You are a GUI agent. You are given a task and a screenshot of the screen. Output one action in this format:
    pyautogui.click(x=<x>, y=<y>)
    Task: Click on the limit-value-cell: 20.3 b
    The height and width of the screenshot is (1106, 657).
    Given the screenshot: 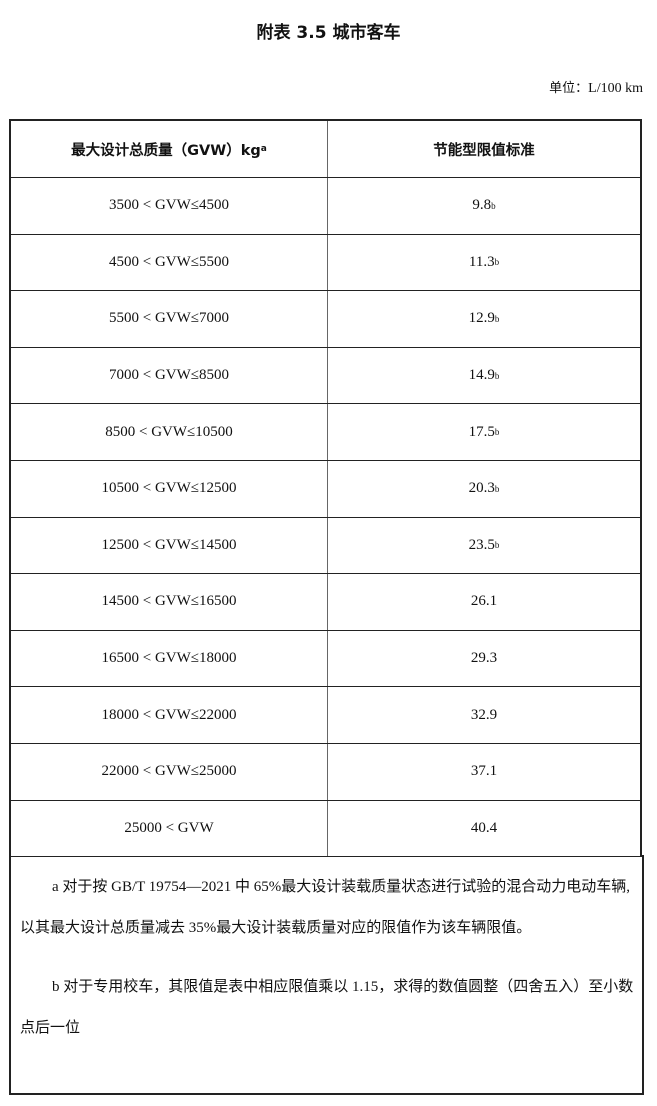 What is the action you would take?
    pyautogui.click(x=483, y=488)
    